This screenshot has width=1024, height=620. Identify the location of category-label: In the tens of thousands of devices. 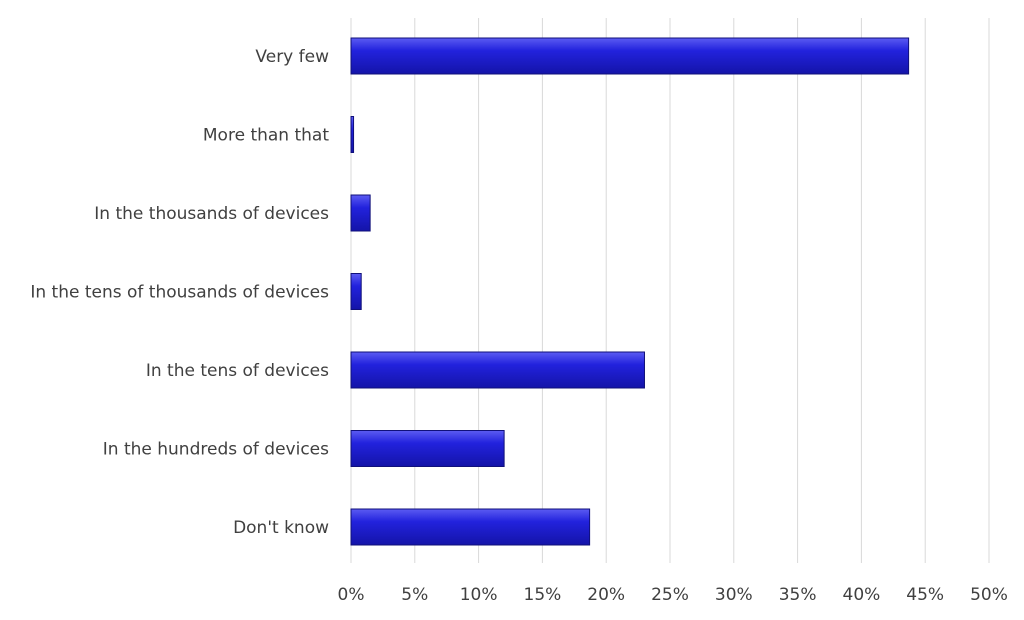
(179, 293).